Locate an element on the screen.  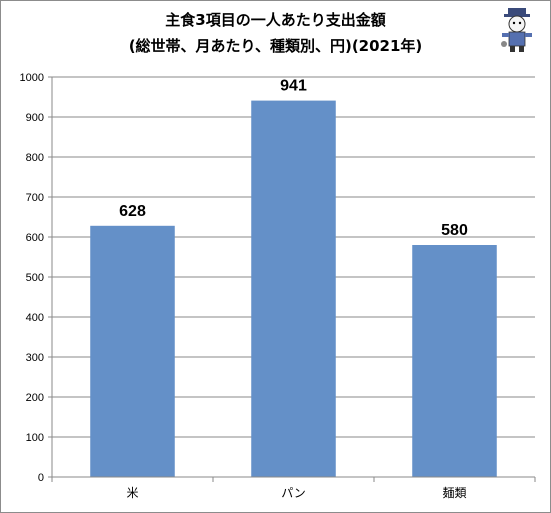
y-tick-label: 200 is located at coordinates (35, 398).